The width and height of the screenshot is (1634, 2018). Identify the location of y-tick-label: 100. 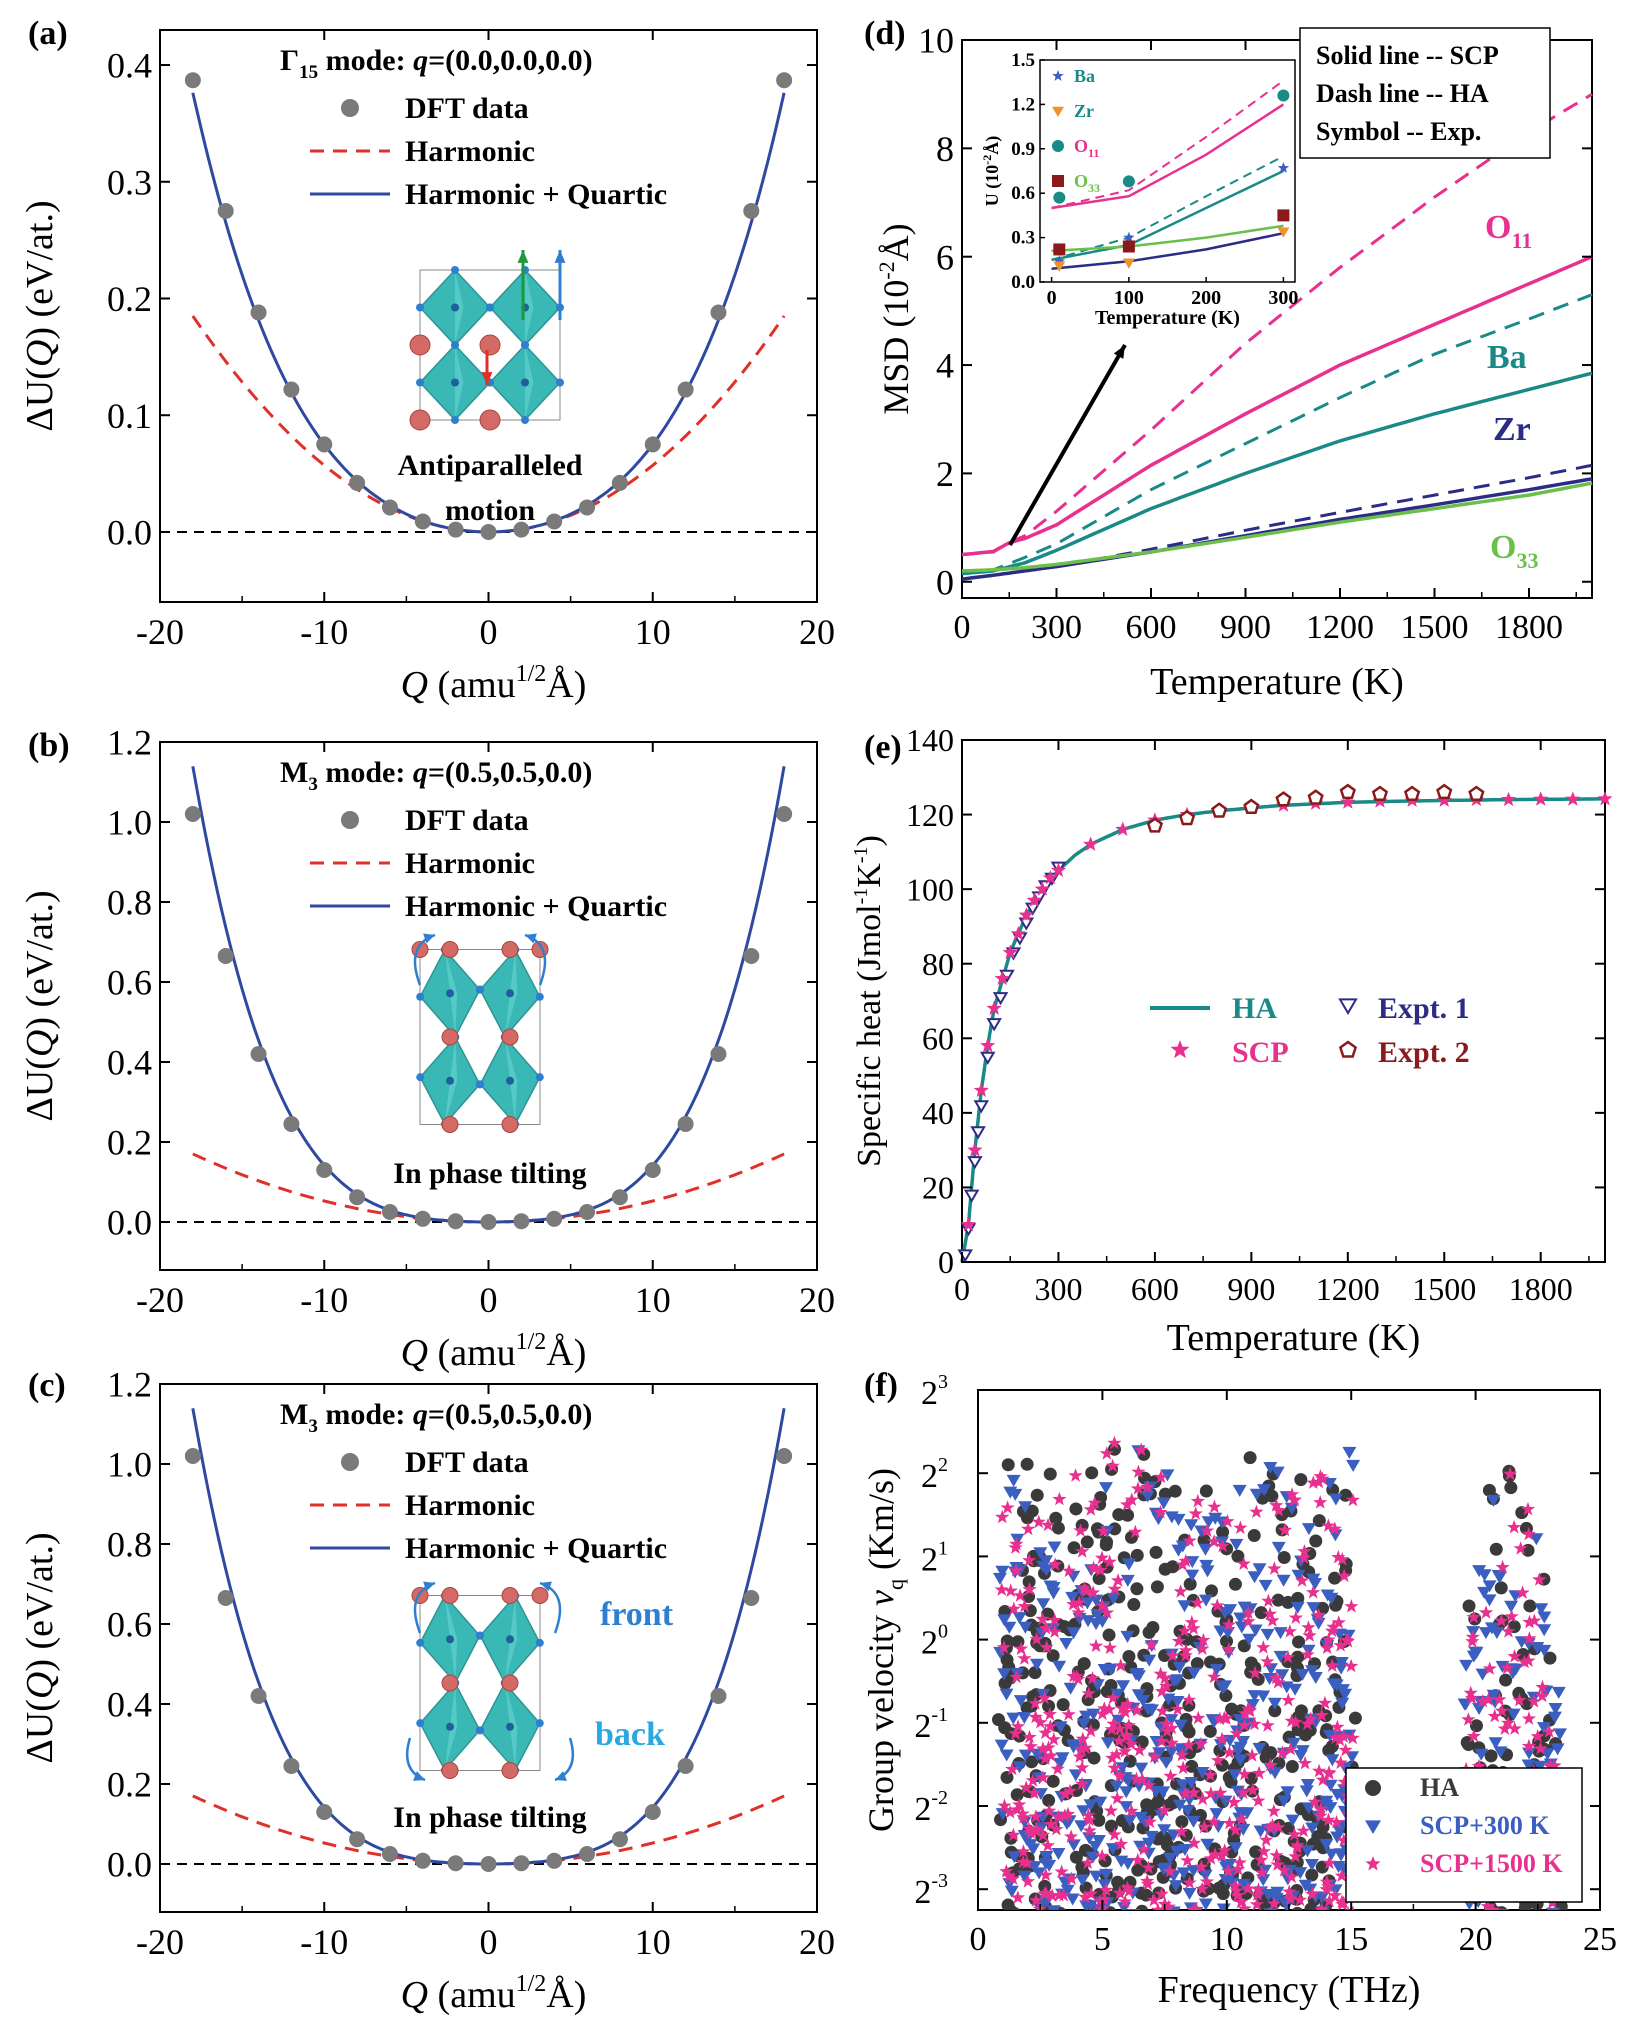
(930, 889).